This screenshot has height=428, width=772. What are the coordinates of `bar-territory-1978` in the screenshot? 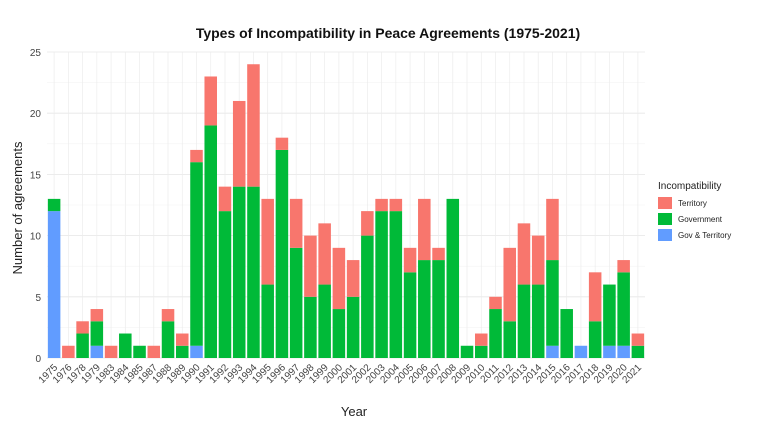 It's located at (82, 327).